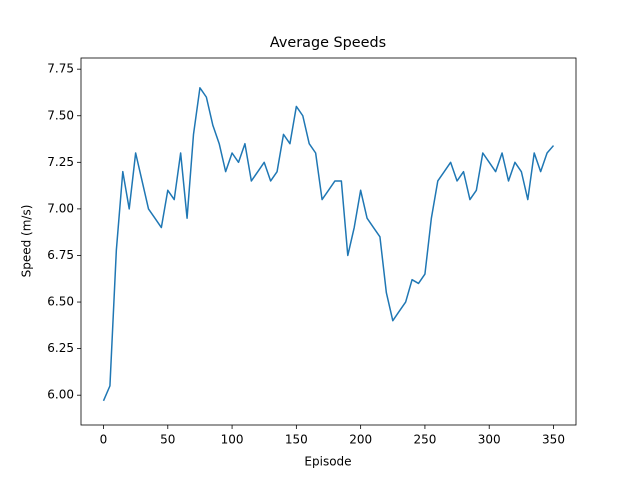 The image size is (640, 484). Describe the element at coordinates (489, 440) in the screenshot. I see `x-tick-label: 300` at that location.